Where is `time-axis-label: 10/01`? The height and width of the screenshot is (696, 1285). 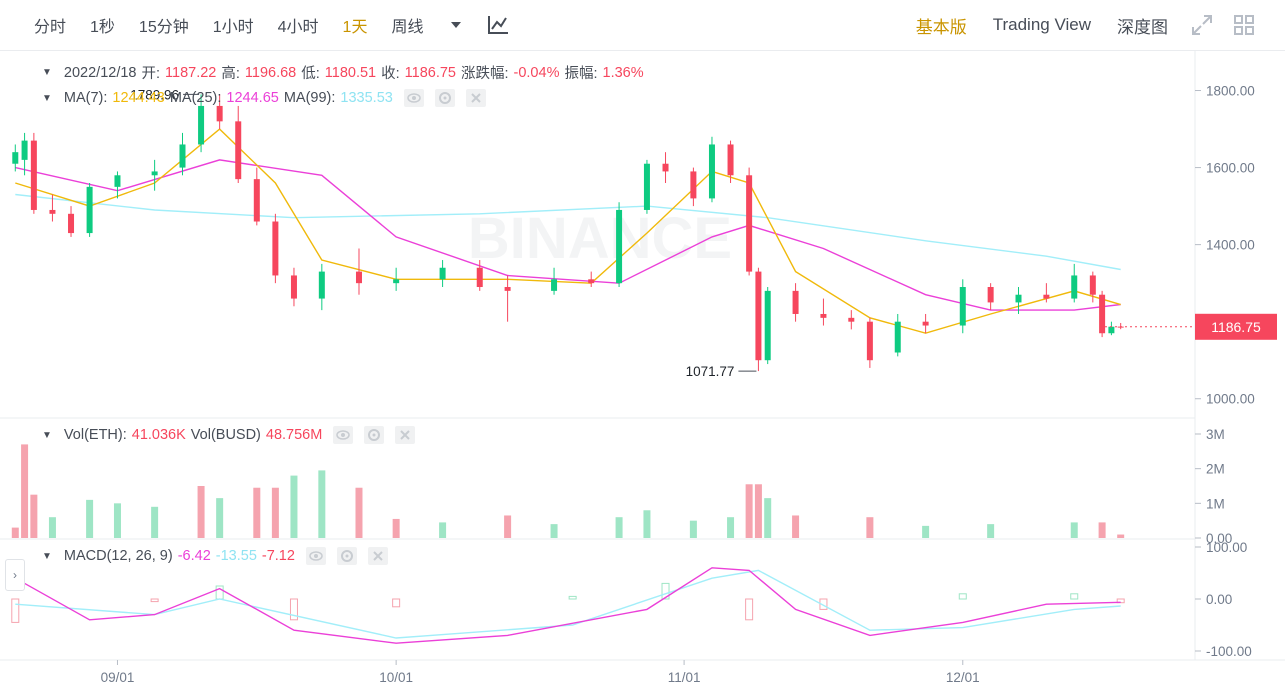
time-axis-label: 10/01 is located at coordinates (396, 677).